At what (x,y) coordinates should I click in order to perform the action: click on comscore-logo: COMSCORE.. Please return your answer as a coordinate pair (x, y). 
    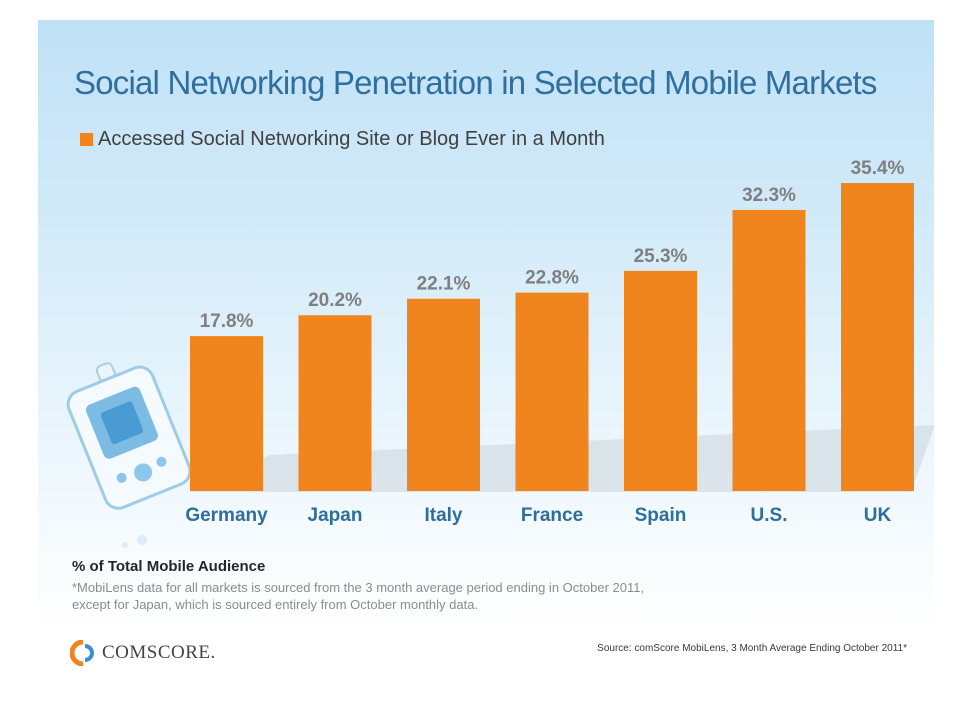
    Looking at the image, I should click on (143, 653).